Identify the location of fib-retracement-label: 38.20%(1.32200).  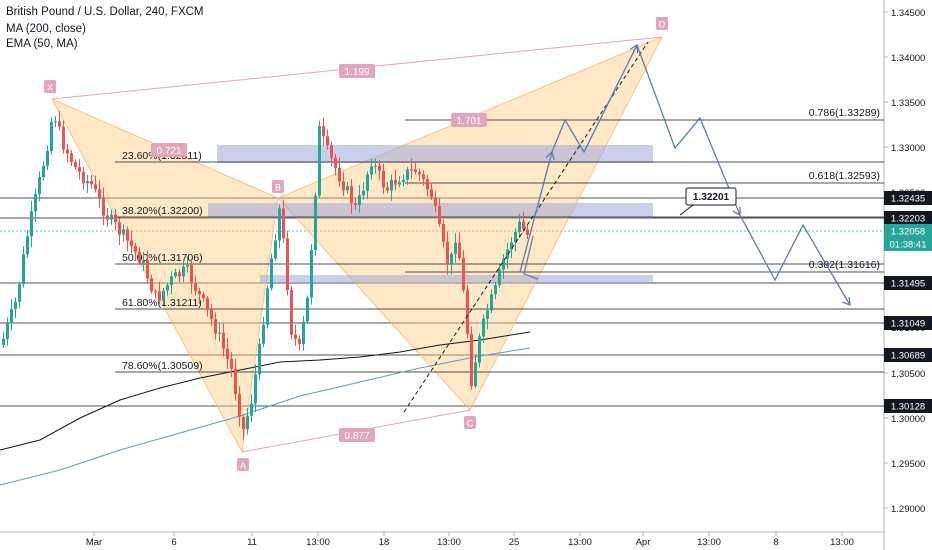
(162, 211).